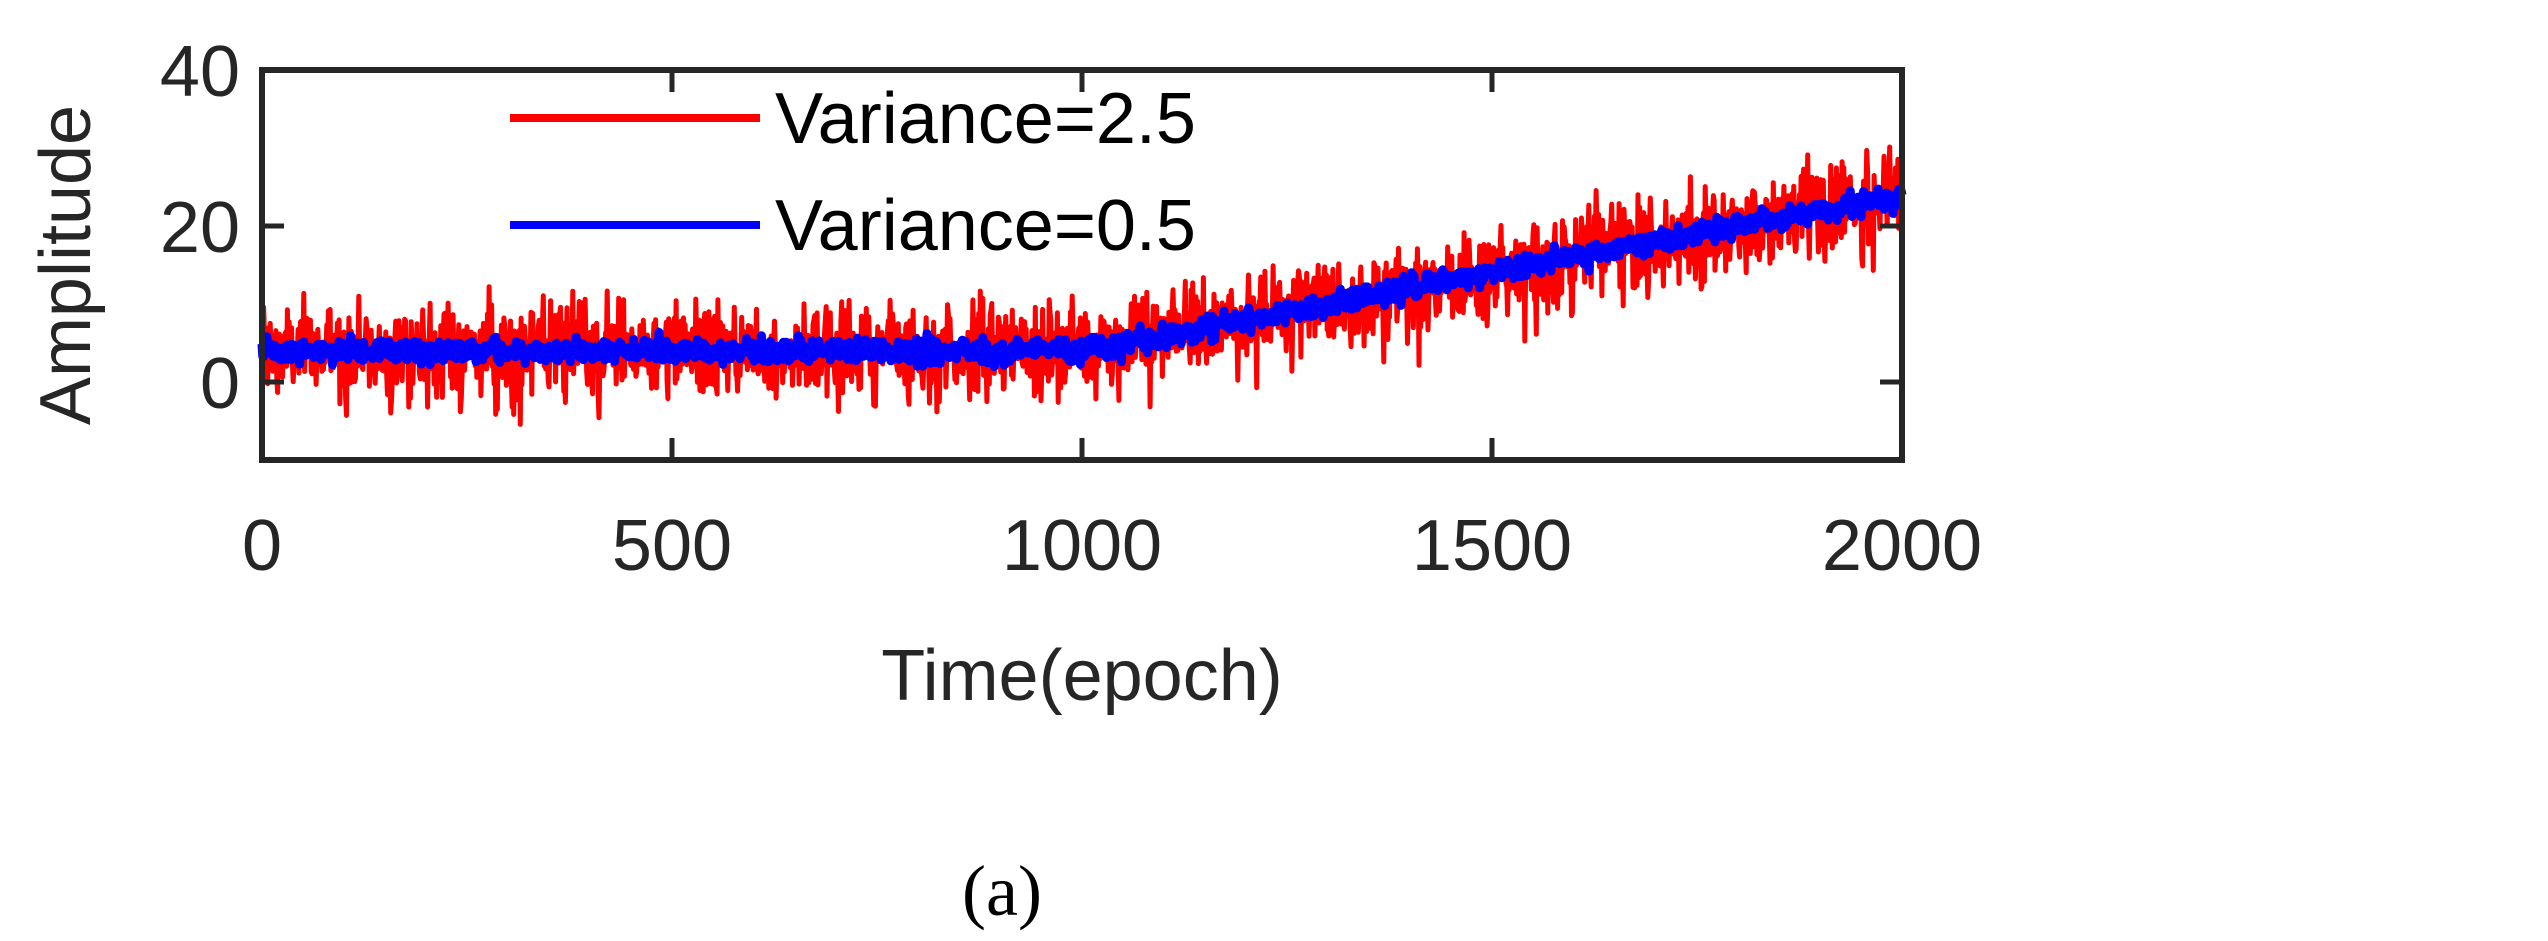 This screenshot has width=2548, height=941. I want to click on legend-label-variance-0-5: Variance=0.5, so click(985, 226).